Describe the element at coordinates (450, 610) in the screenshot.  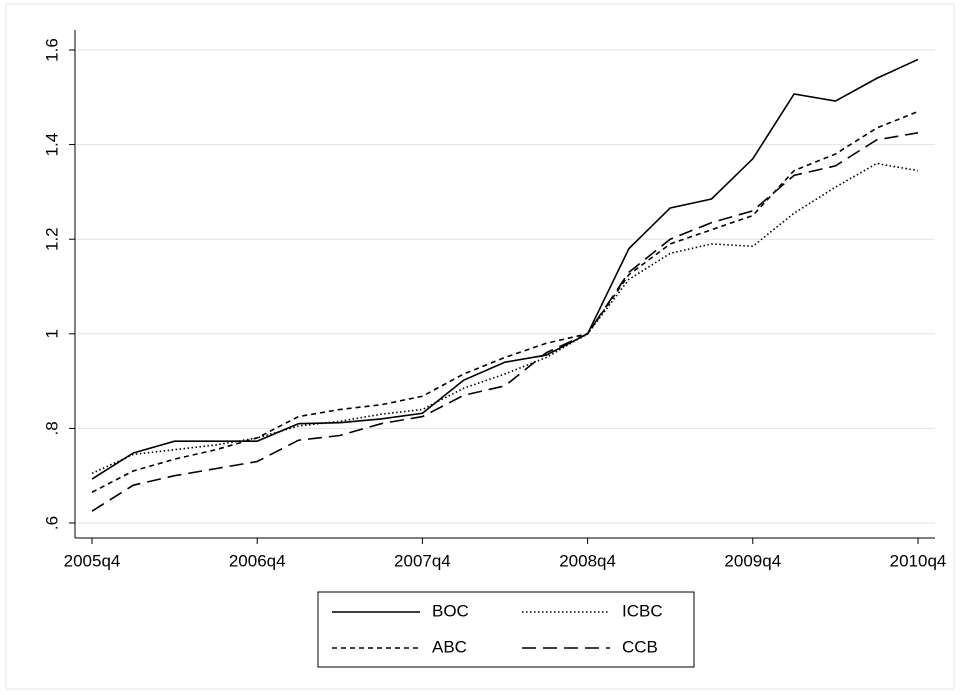
I see `legend-label: BOC` at that location.